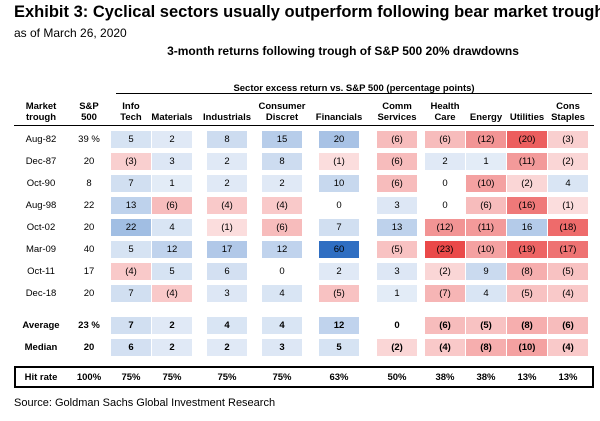 The height and width of the screenshot is (421, 600). Describe the element at coordinates (568, 112) in the screenshot. I see `column-header: Cons Staples` at that location.